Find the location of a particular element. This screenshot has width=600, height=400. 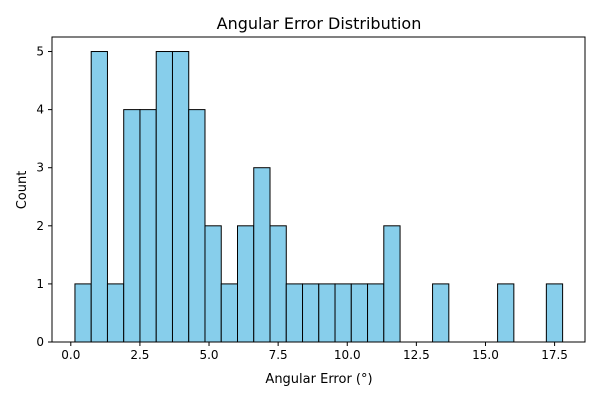

y-axis-label: Count is located at coordinates (22, 190).